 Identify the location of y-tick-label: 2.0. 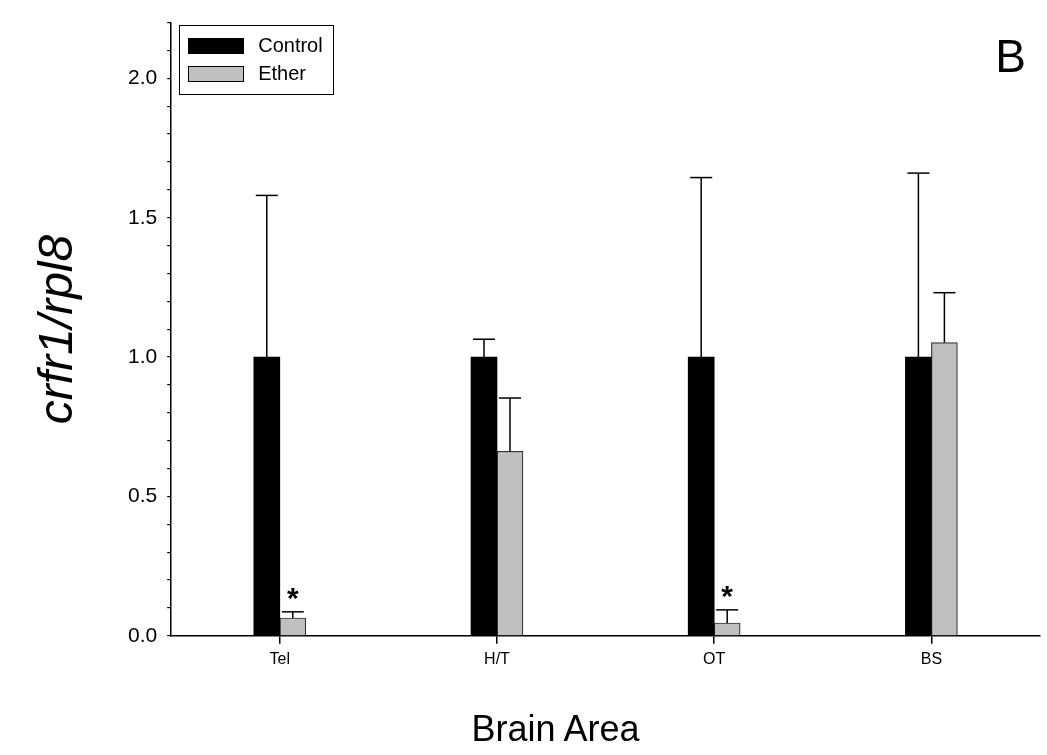
(142, 77).